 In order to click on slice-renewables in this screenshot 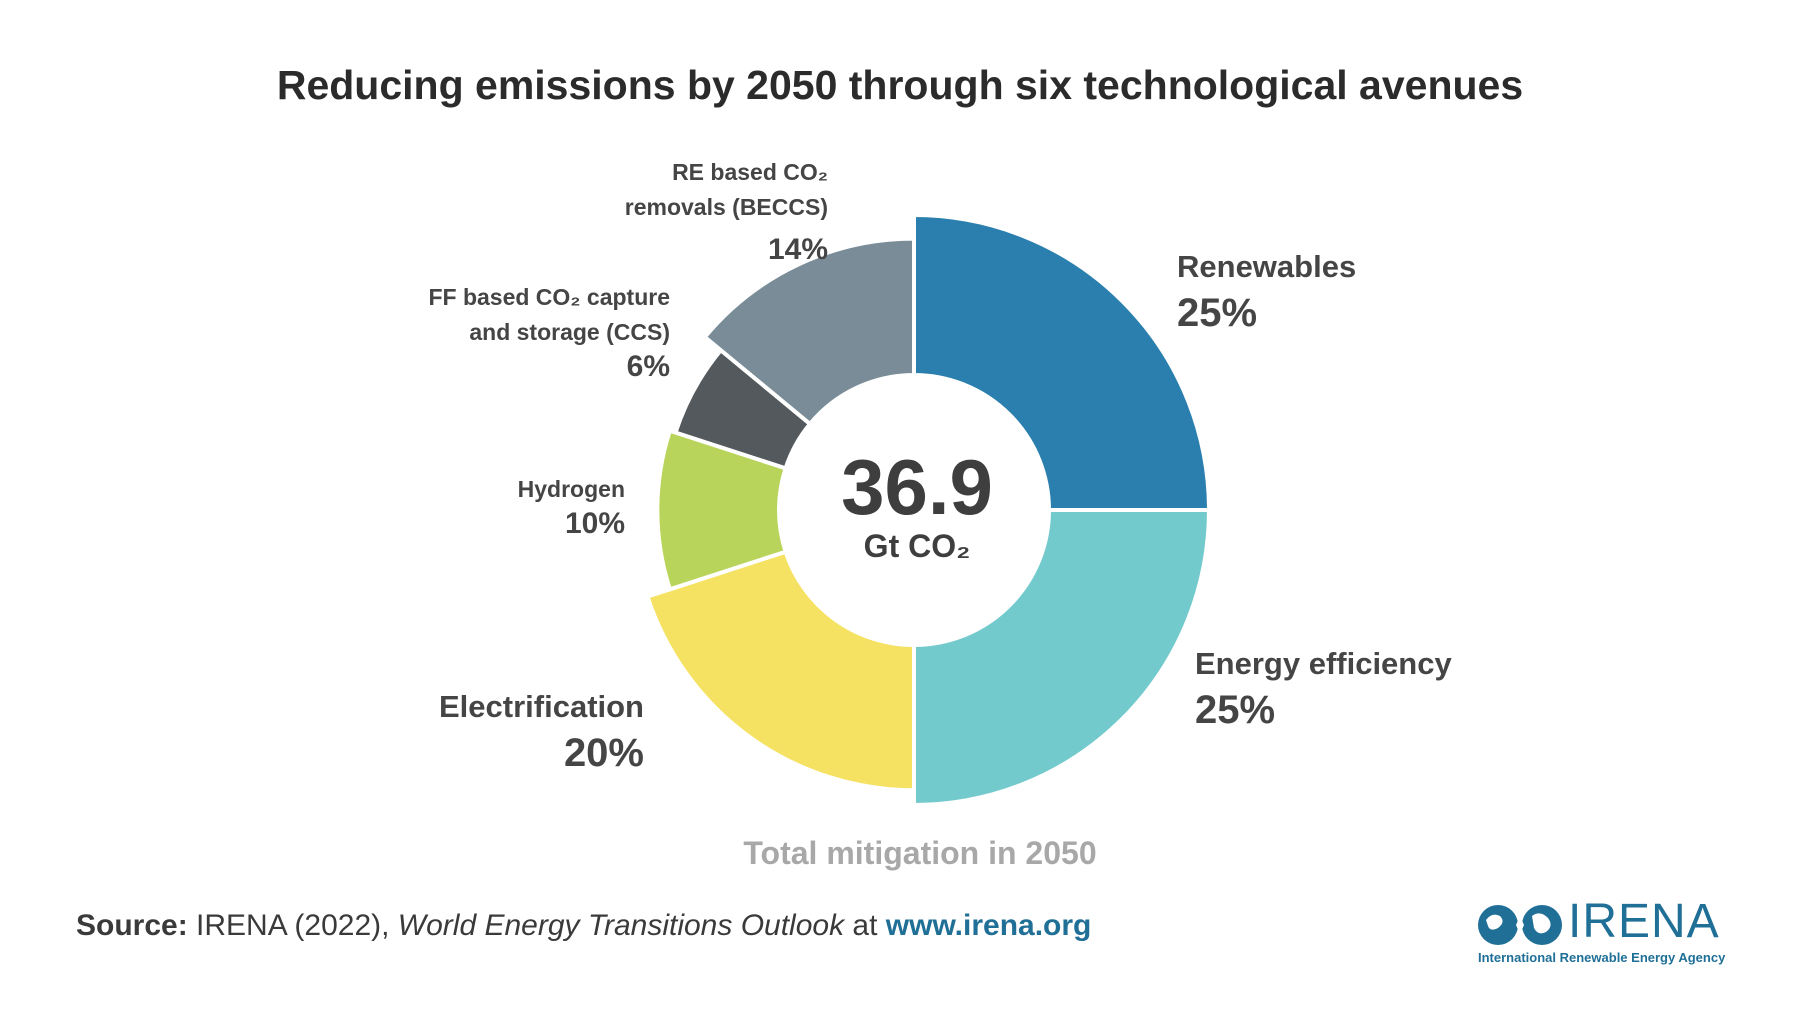, I will do `click(1062, 362)`.